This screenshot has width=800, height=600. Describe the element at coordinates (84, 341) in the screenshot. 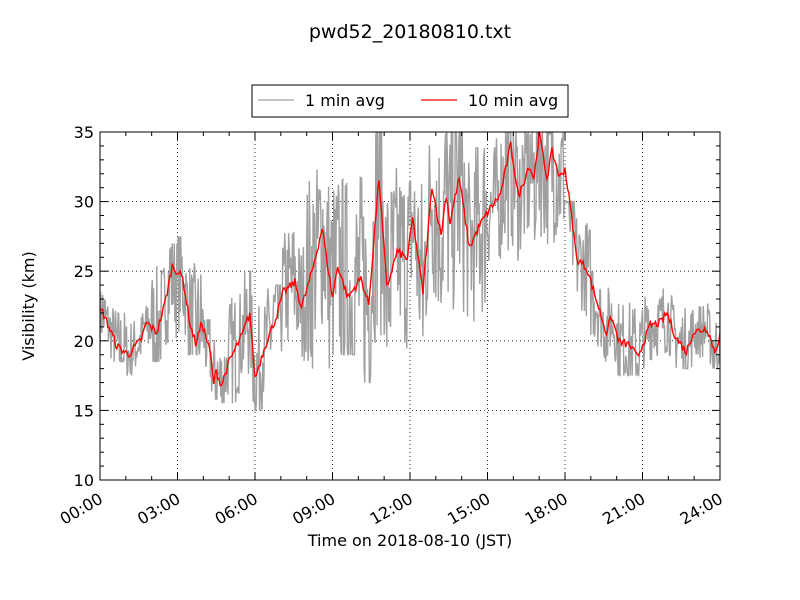

I see `y-tick-label: 20` at that location.